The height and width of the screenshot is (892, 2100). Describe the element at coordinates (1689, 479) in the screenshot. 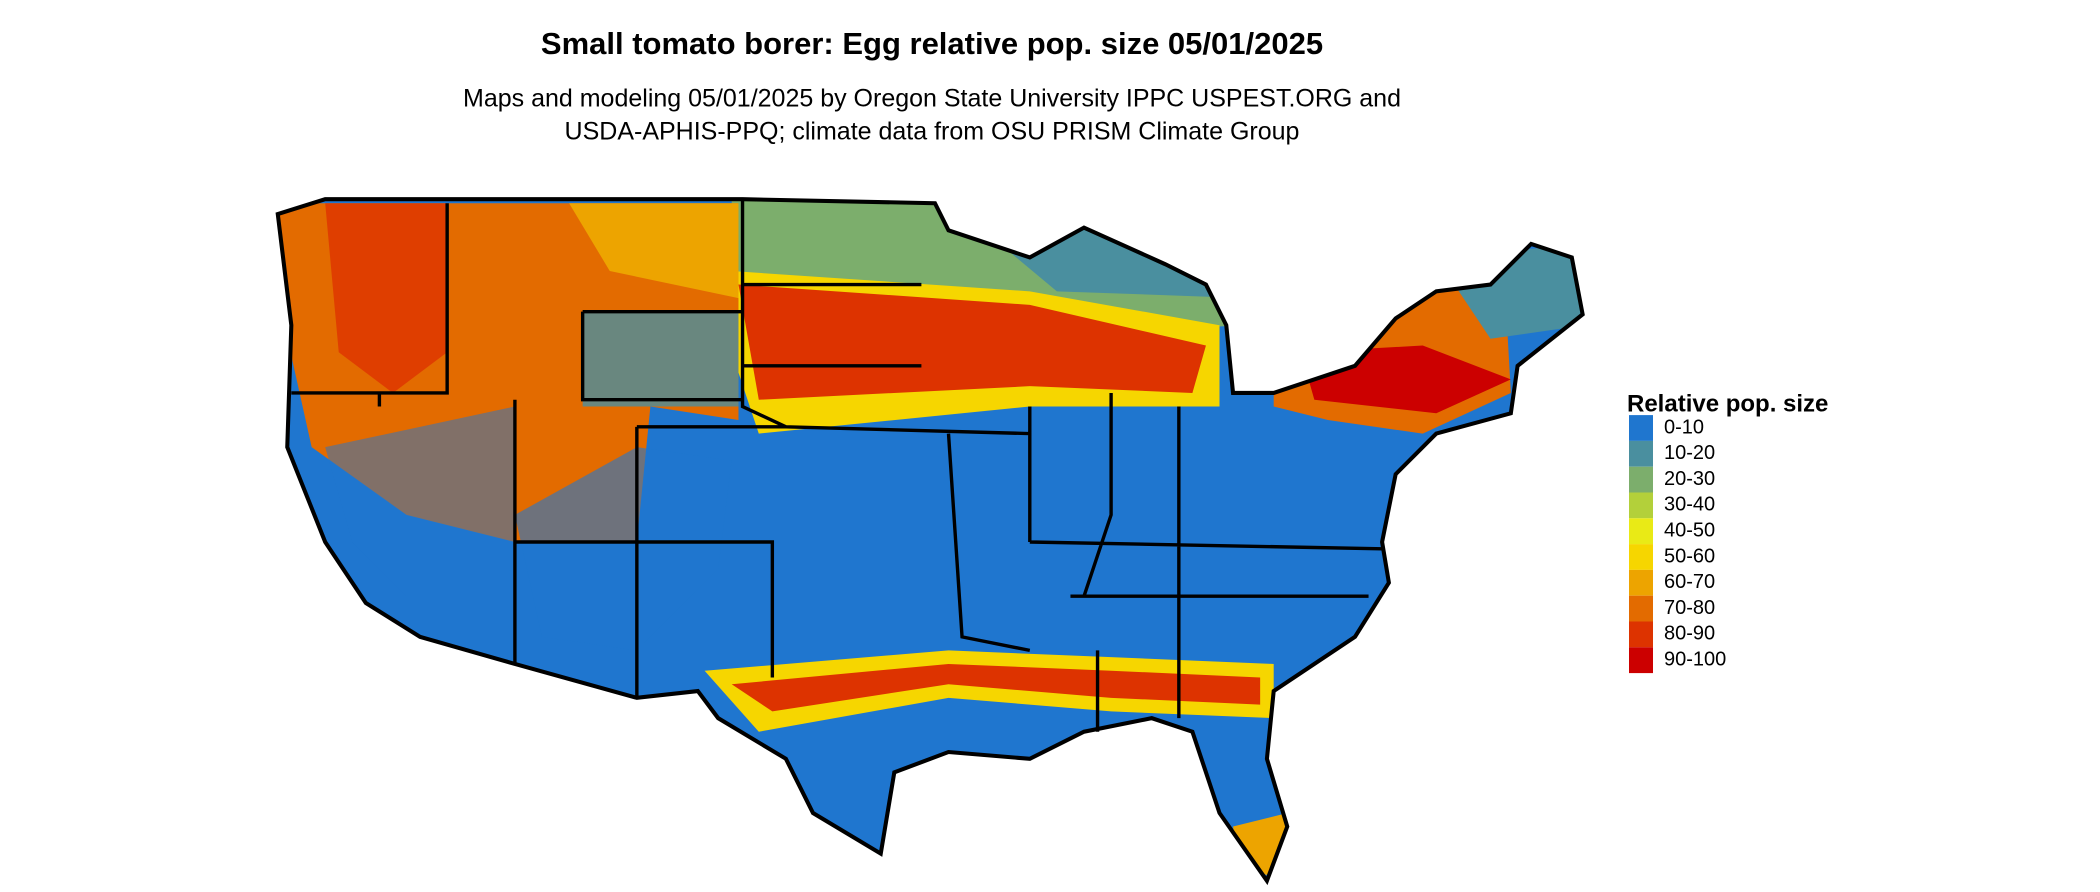

I see `legend-label: 20-30` at that location.